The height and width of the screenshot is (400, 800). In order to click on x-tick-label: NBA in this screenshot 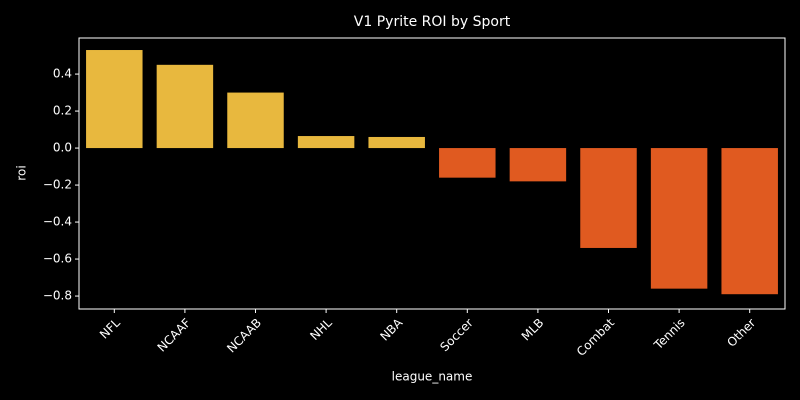, I will do `click(391, 329)`.